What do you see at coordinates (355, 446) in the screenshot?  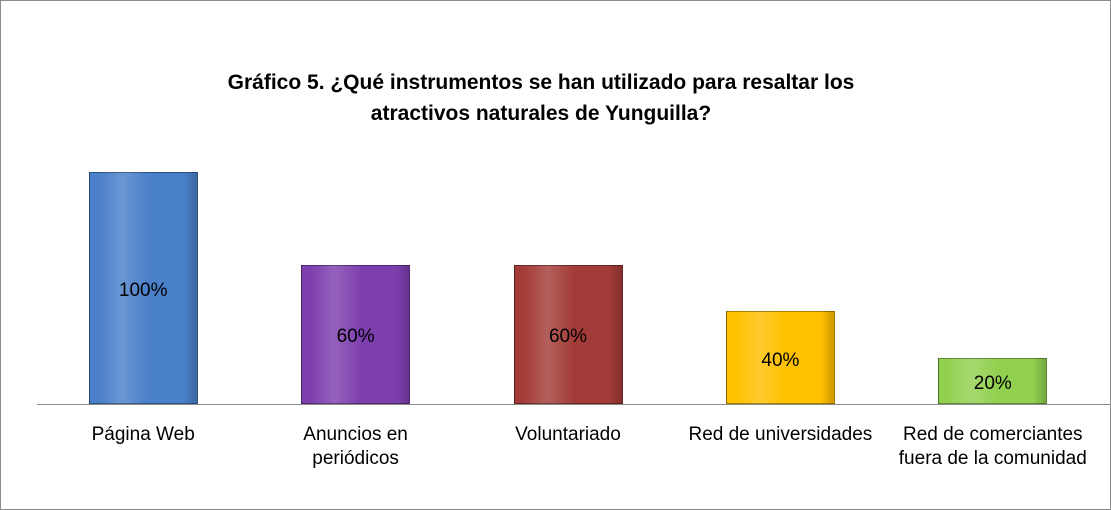 I see `x-tick-label: Anuncios en periódicos` at bounding box center [355, 446].